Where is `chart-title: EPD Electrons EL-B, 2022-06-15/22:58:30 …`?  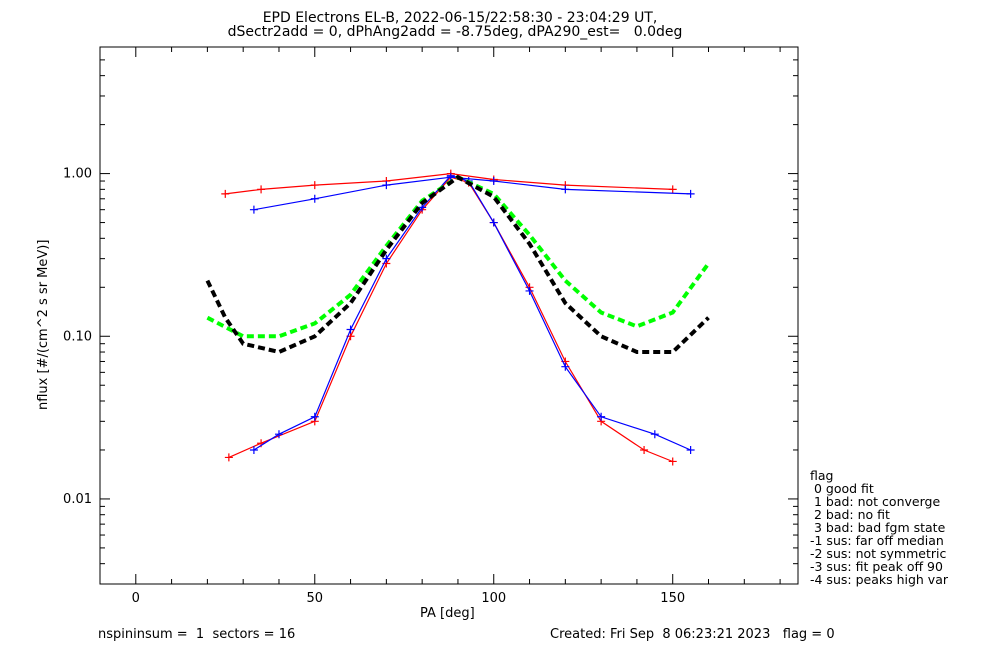 chart-title: EPD Electrons EL-B, 2022-06-15/22:58:30 … is located at coordinates (460, 18).